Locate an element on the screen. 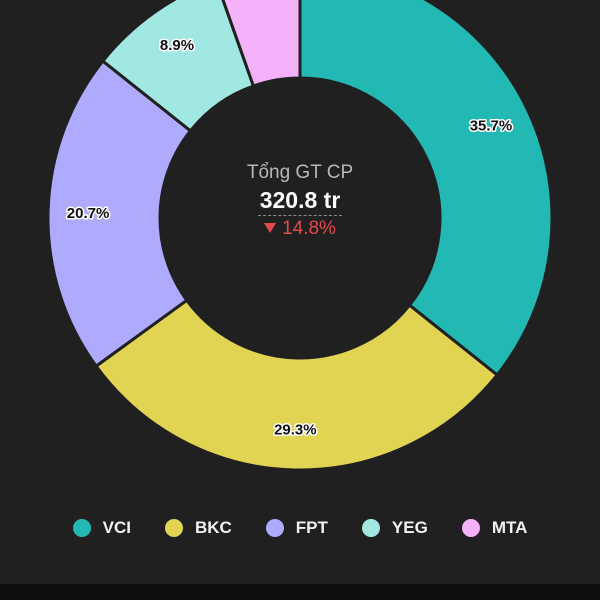 This screenshot has height=600, width=600. center-change-row: 14.8% is located at coordinates (300, 229).